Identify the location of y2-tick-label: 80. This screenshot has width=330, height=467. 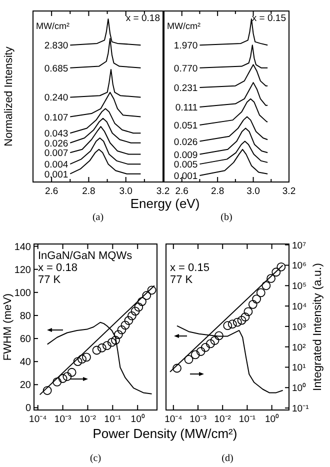
(26, 316).